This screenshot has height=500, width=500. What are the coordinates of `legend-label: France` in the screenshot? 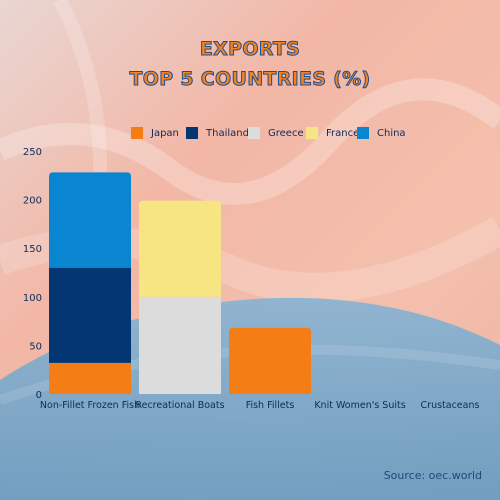 It's located at (343, 133).